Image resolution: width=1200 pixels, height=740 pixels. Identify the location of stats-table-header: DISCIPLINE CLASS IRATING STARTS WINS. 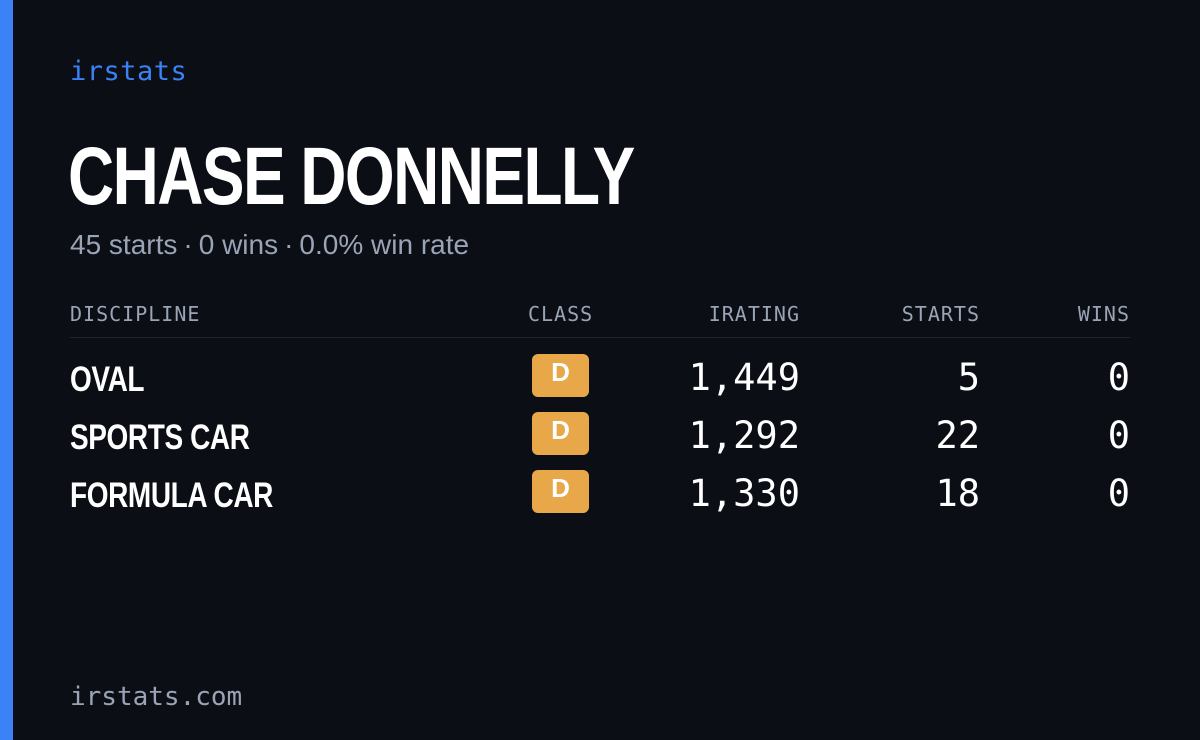
(600, 319).